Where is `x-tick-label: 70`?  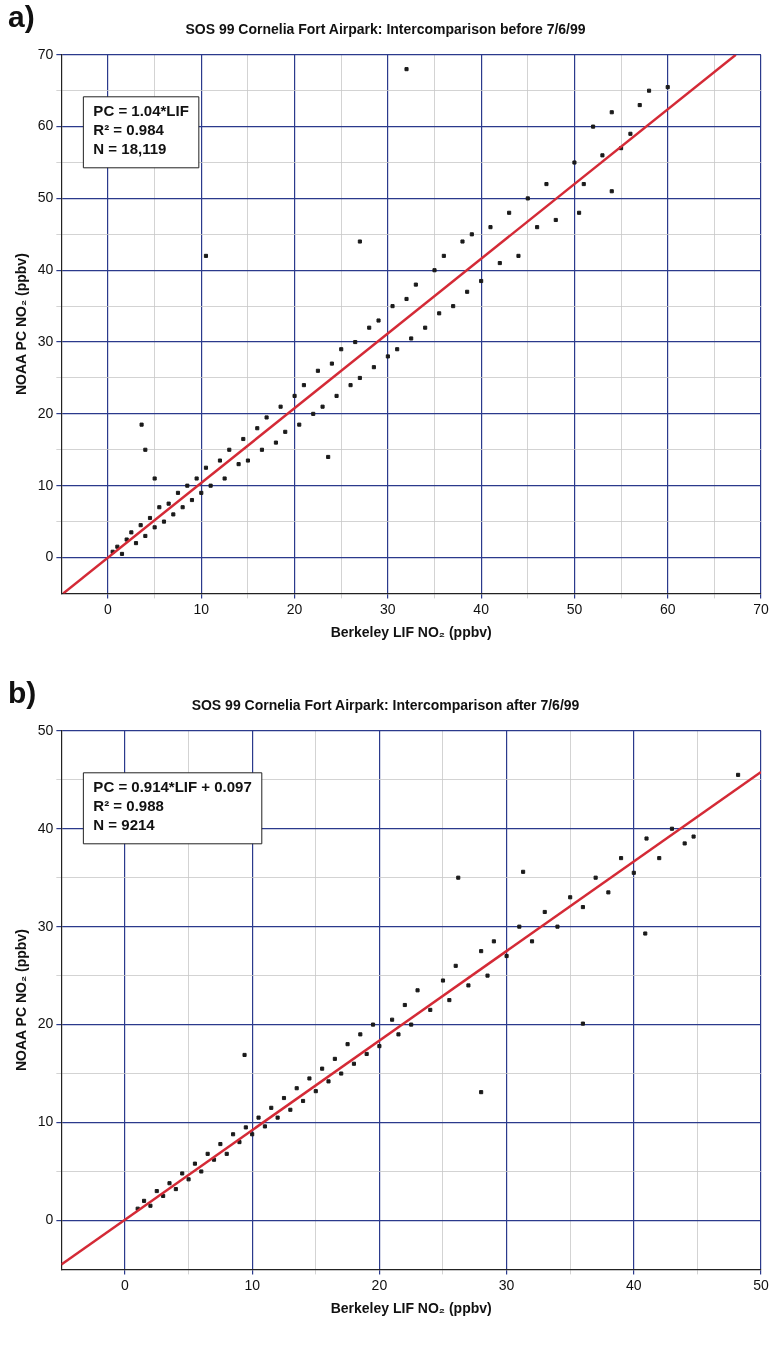
x-tick-label: 70 is located at coordinates (761, 608).